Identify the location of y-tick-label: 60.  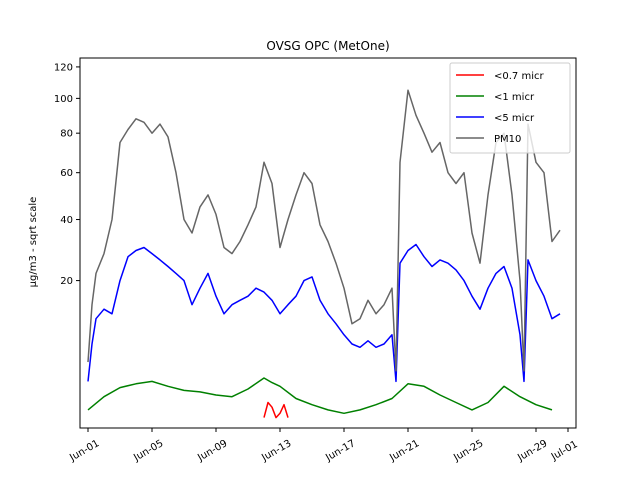
(66, 173).